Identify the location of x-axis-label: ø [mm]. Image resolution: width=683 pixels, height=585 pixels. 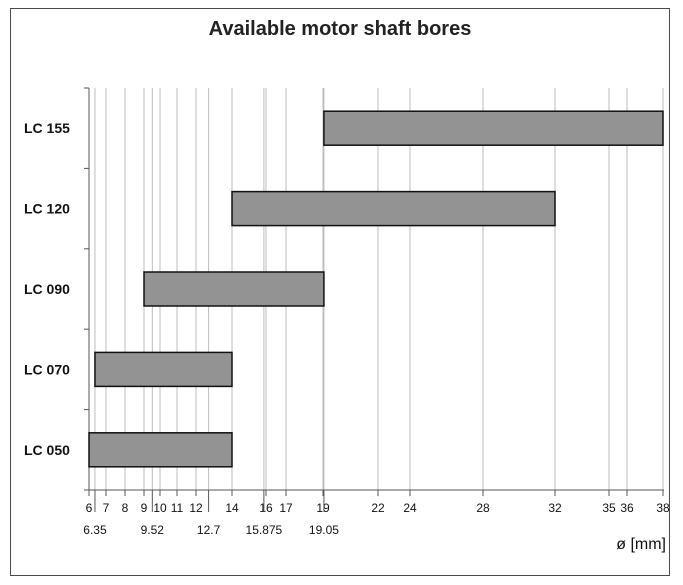
(641, 544).